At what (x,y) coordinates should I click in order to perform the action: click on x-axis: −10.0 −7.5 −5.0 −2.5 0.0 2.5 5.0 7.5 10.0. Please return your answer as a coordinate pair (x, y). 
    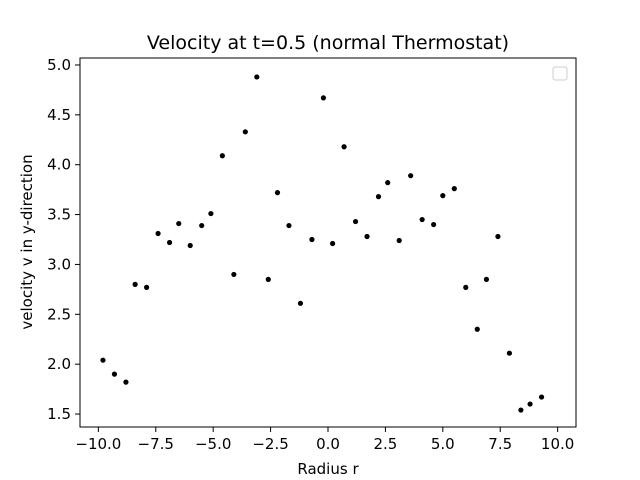
    Looking at the image, I should click on (324, 440).